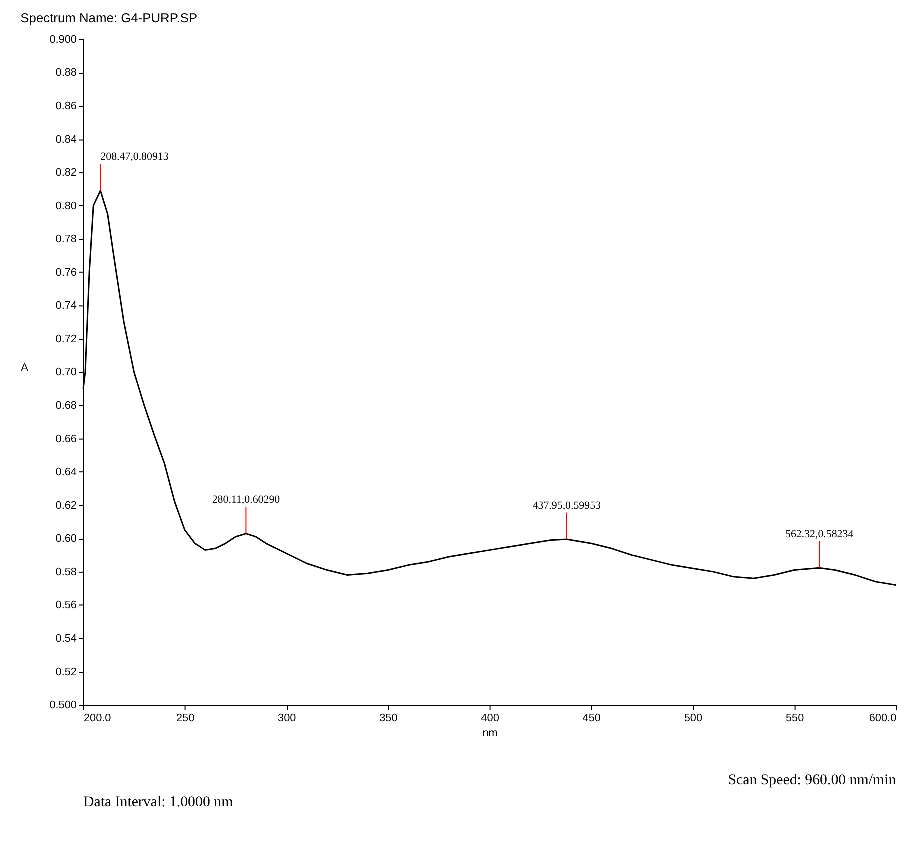 This screenshot has height=861, width=917. I want to click on x-tick-label: 400, so click(490, 718).